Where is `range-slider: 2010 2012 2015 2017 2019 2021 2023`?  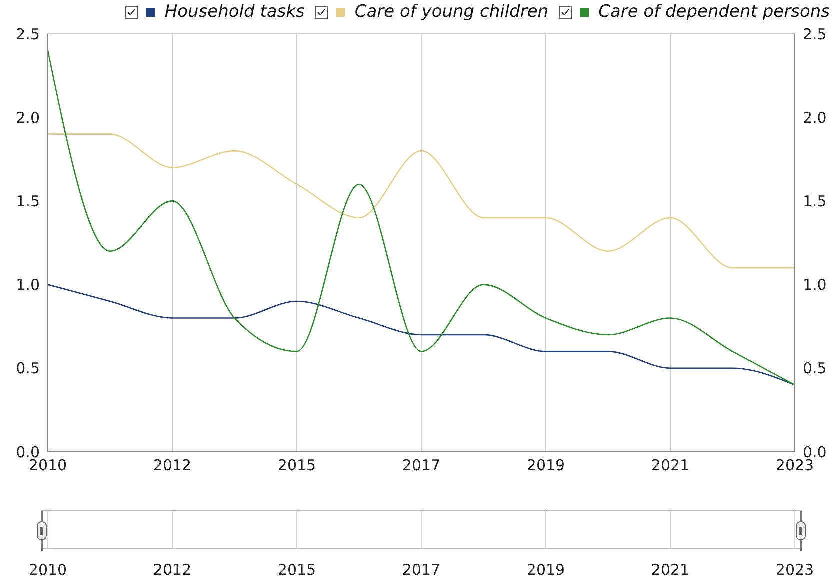 range-slider: 2010 2012 2015 2017 2019 2021 2023 is located at coordinates (417, 541).